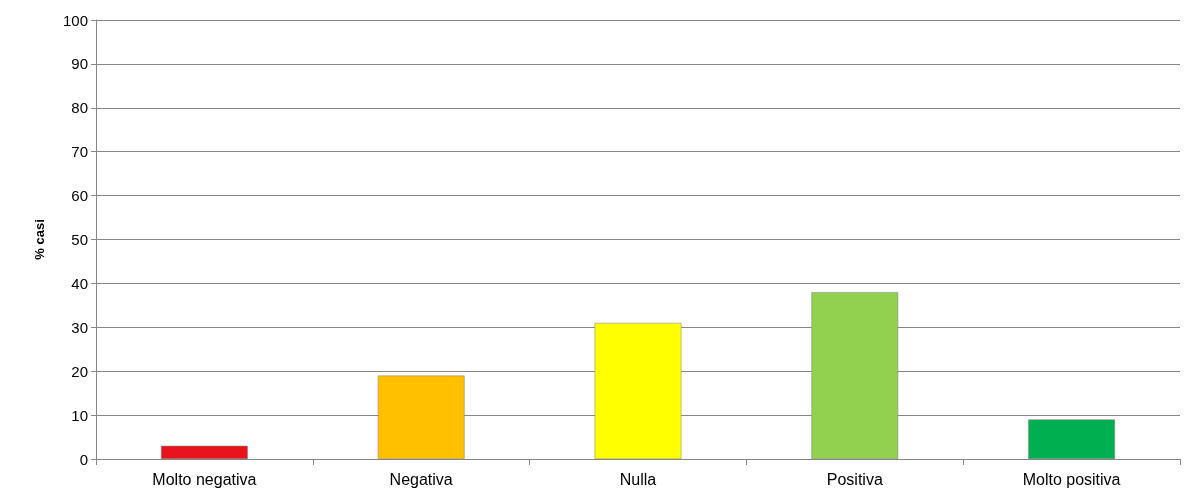 This screenshot has width=1196, height=498. Describe the element at coordinates (79, 64) in the screenshot. I see `y-tick-label: 90` at that location.